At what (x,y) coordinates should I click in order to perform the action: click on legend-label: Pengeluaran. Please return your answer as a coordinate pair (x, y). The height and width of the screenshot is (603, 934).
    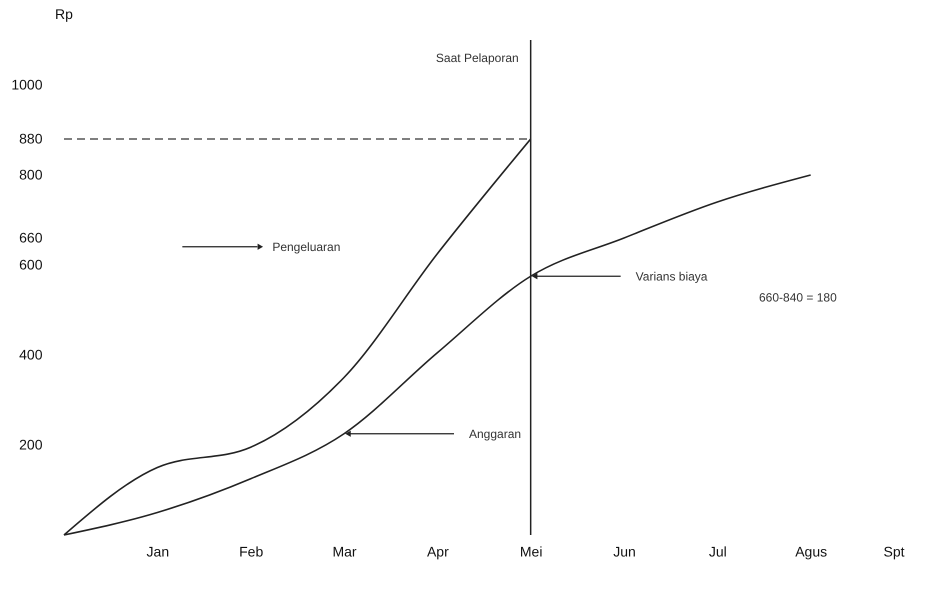
    Looking at the image, I should click on (306, 247).